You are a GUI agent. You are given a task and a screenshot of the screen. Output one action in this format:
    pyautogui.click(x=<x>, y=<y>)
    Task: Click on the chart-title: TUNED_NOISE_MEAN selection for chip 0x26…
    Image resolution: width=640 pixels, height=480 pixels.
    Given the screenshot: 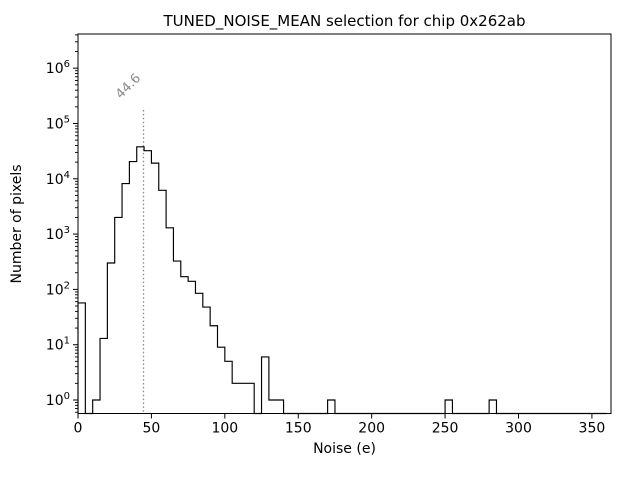 What is the action you would take?
    pyautogui.click(x=344, y=21)
    